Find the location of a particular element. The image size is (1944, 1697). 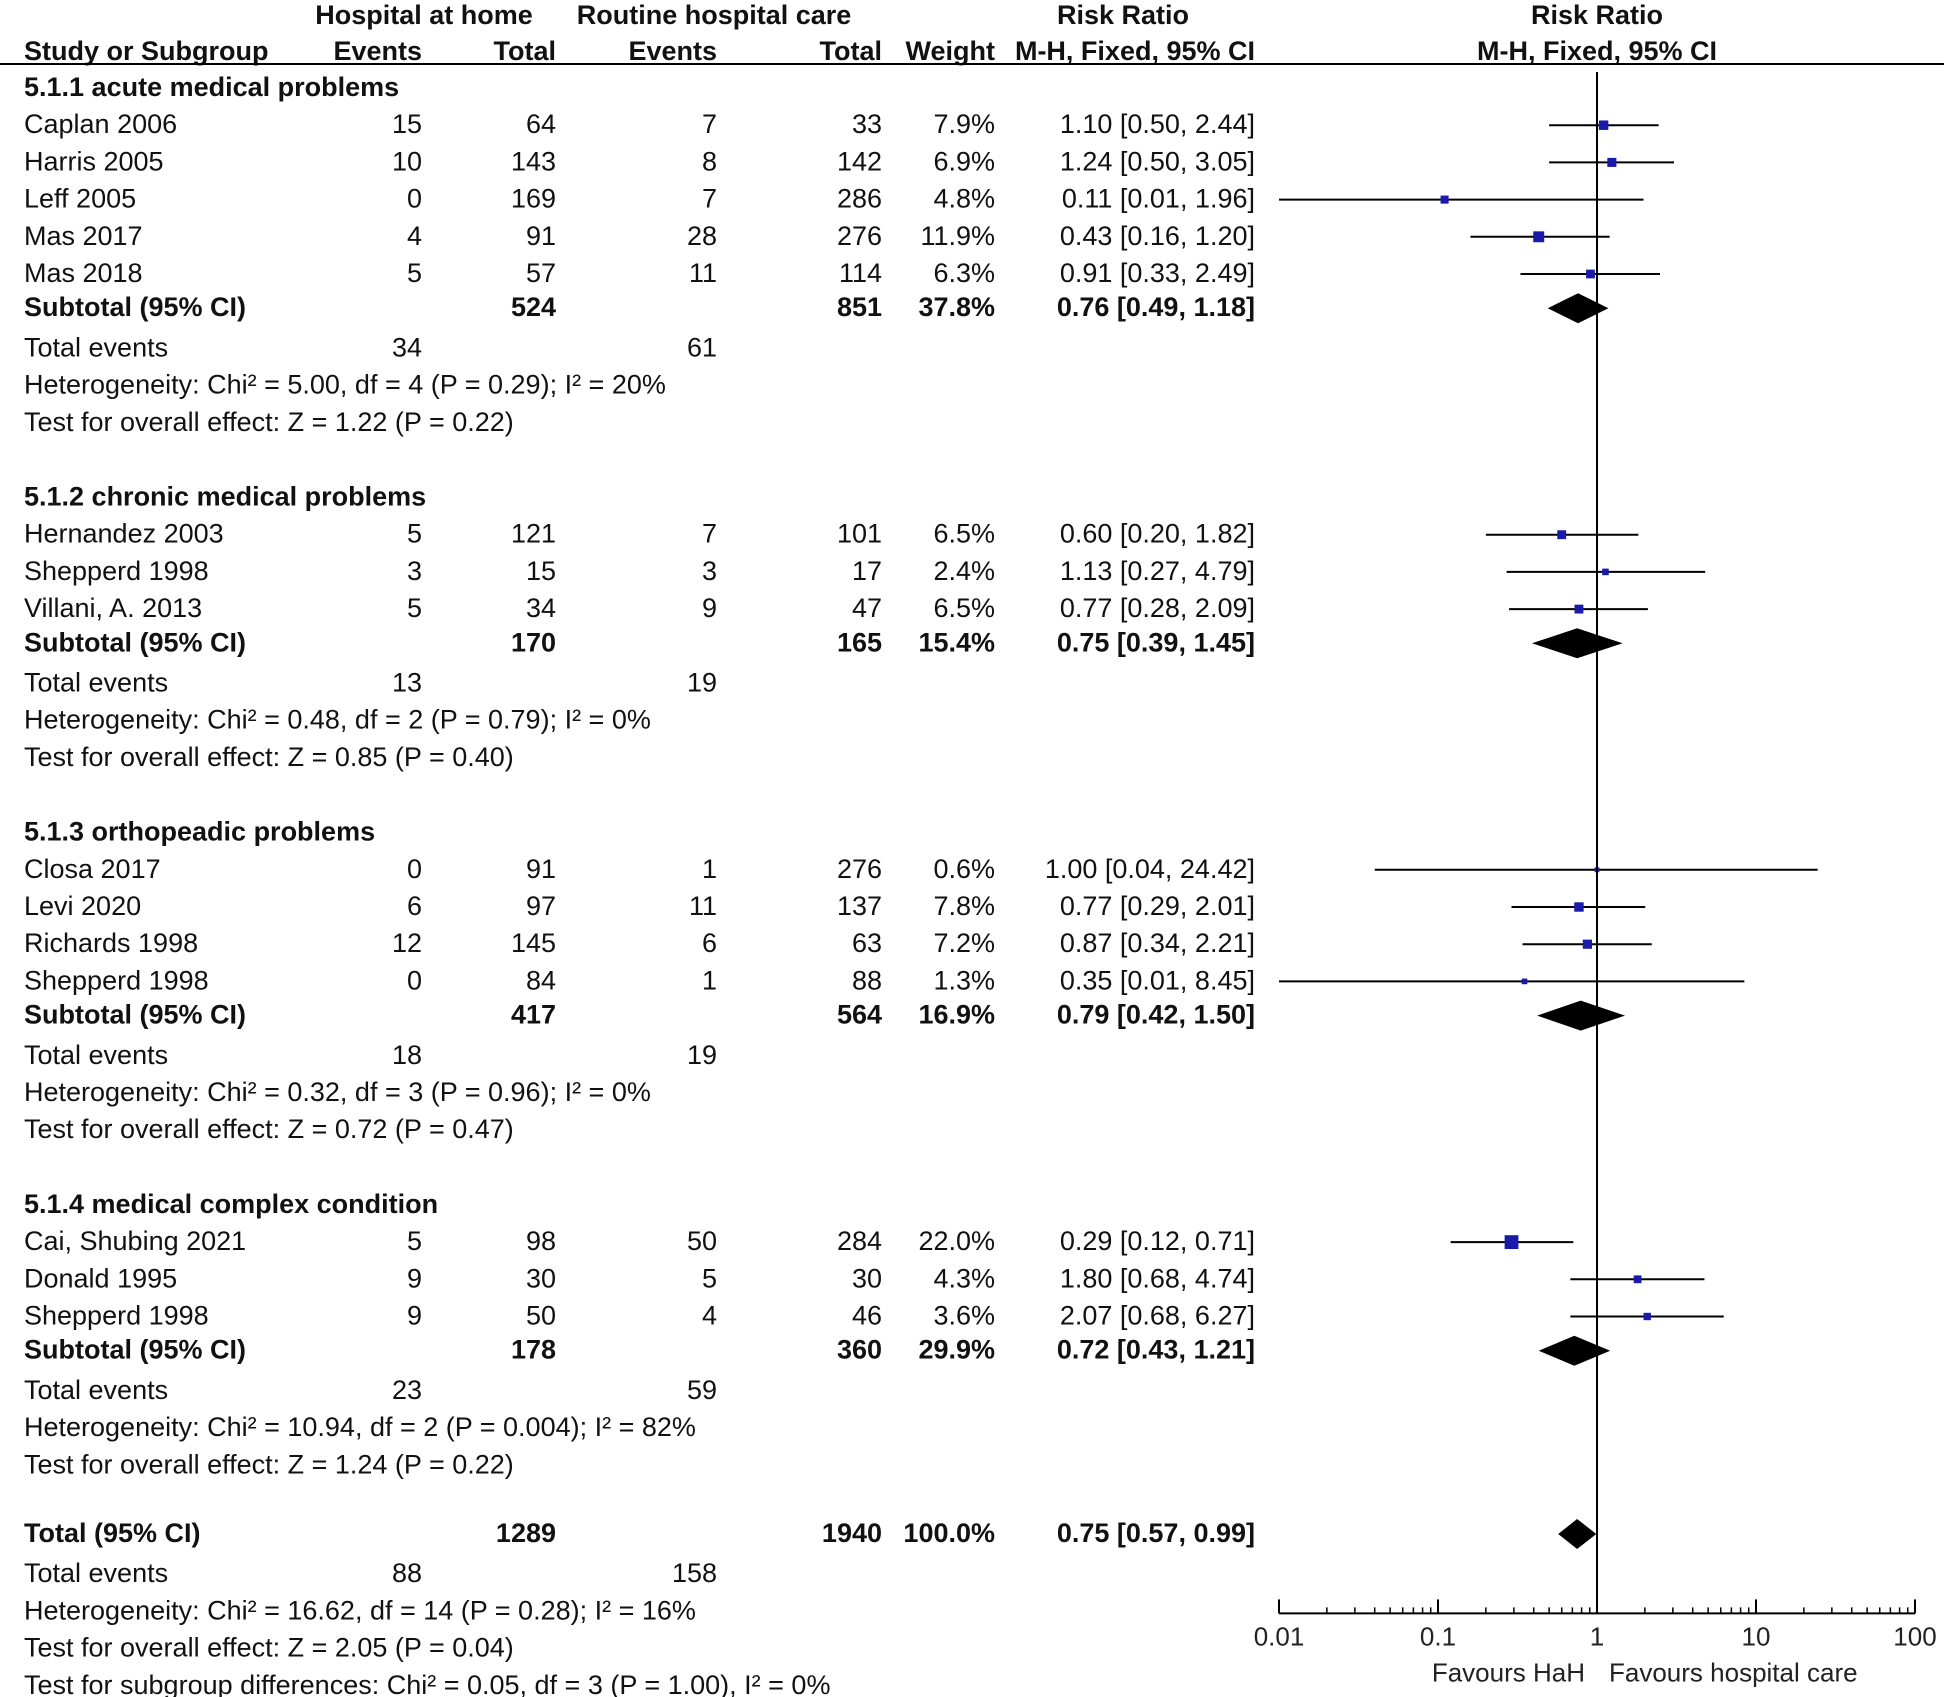

weight: 11.9% is located at coordinates (957, 236).